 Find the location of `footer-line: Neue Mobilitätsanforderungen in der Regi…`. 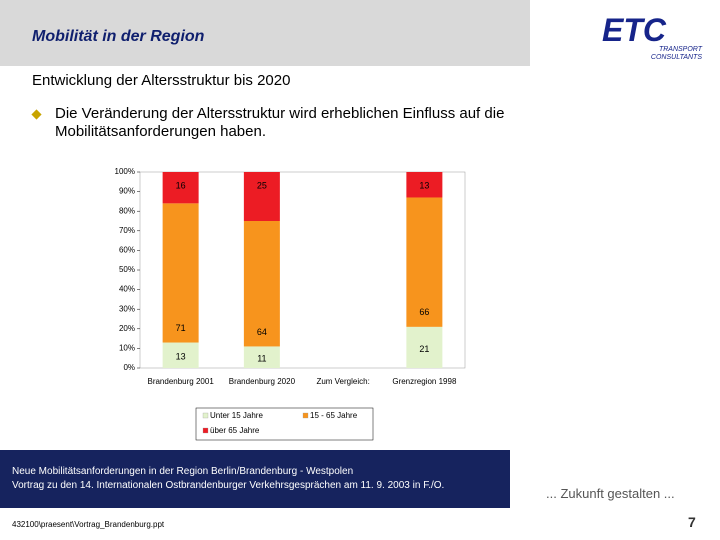

footer-line: Neue Mobilitätsanforderungen in der Regi… is located at coordinates (183, 471).